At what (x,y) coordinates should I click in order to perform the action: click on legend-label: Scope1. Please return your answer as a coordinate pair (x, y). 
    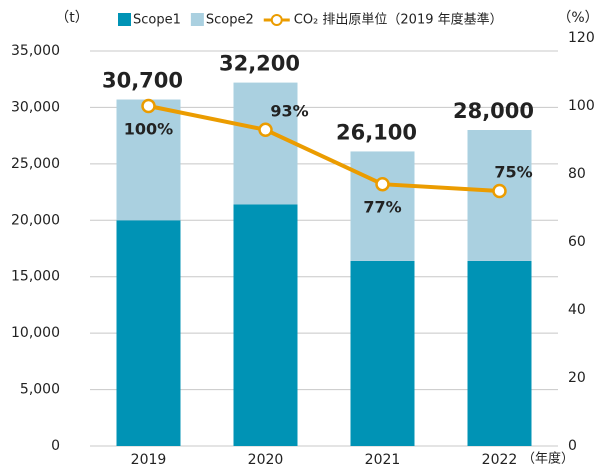
    Looking at the image, I should click on (157, 20).